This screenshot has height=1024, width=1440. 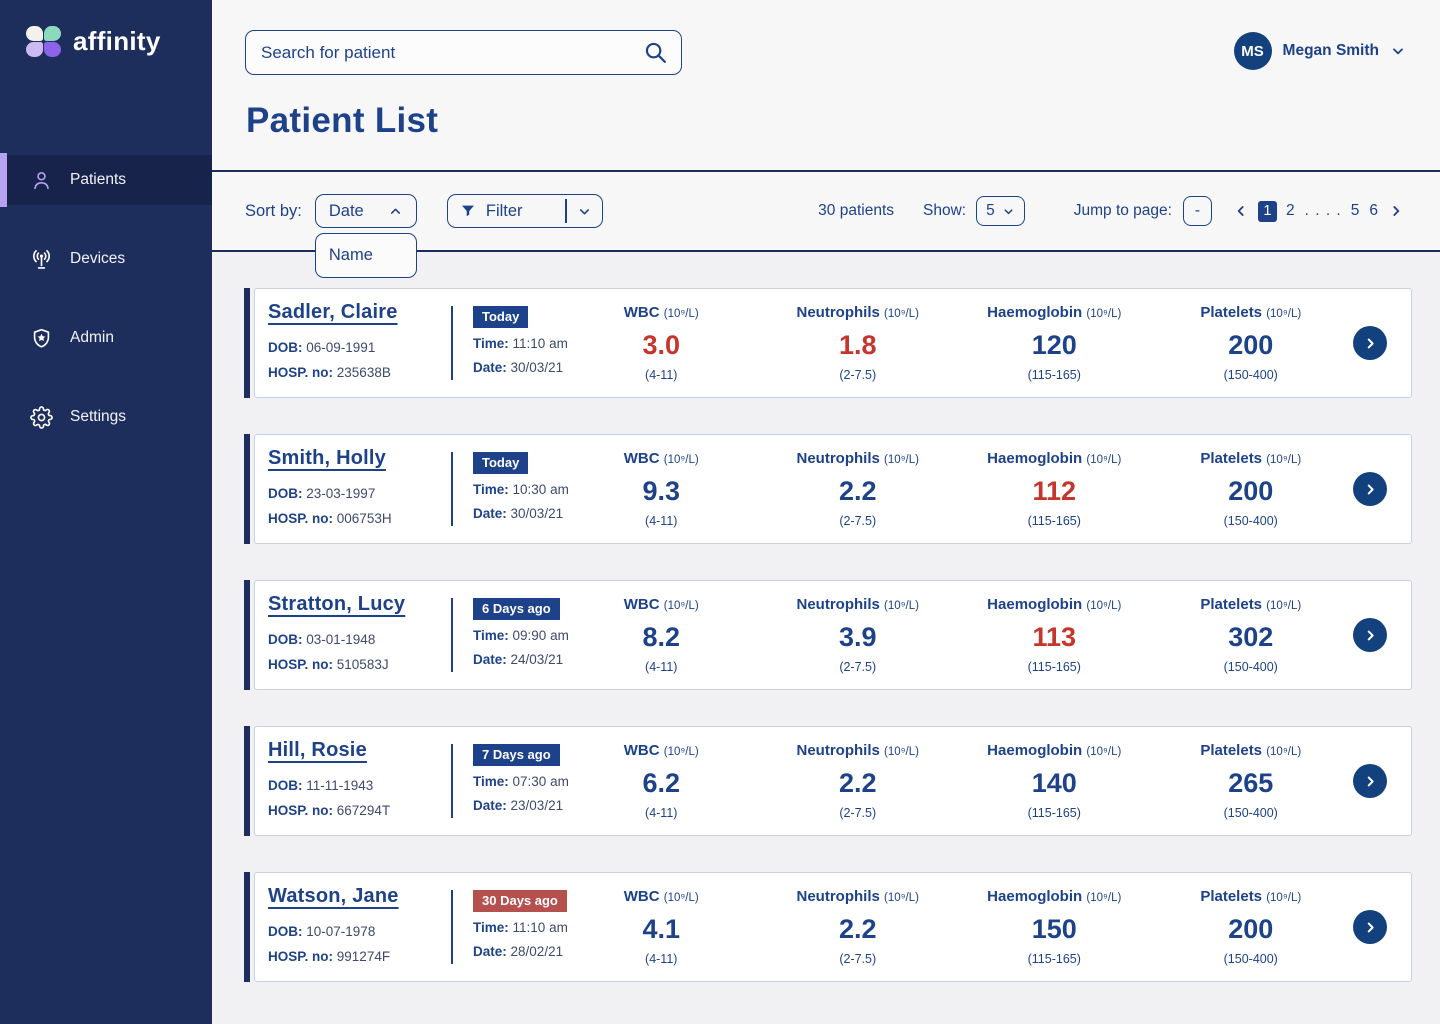 I want to click on search-input, so click(x=463, y=52).